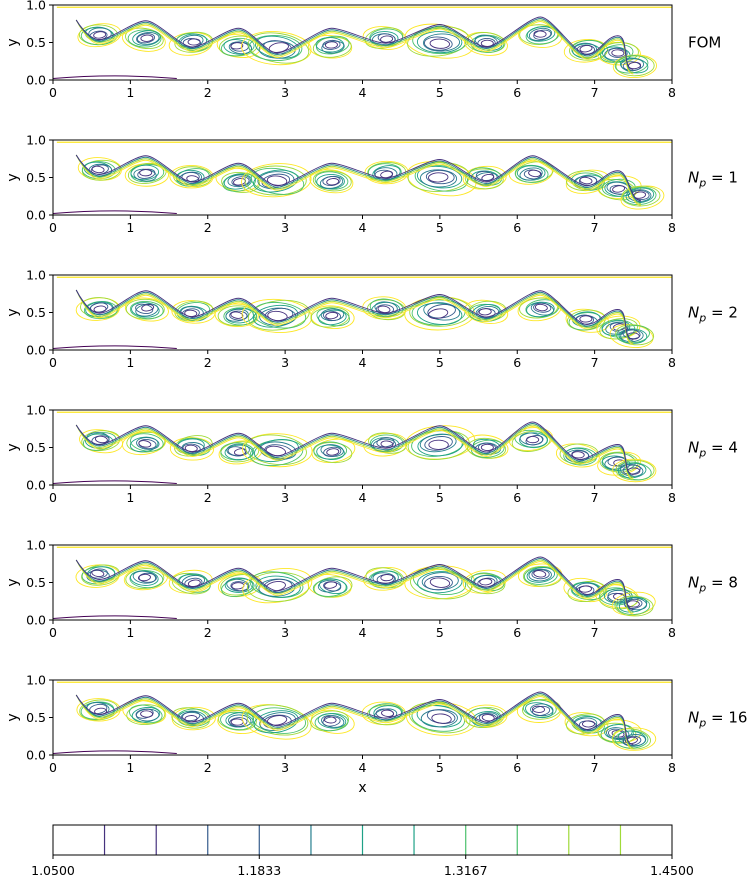  I want to click on row-label: Np = 16, so click(717, 719).